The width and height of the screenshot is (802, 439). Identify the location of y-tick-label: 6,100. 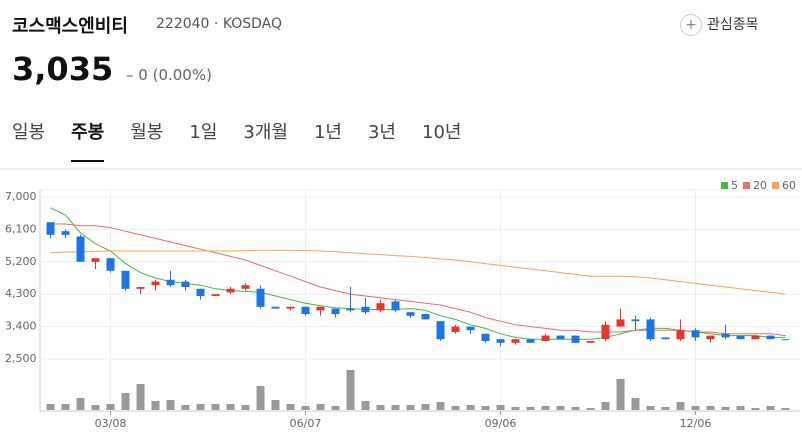
(21, 228).